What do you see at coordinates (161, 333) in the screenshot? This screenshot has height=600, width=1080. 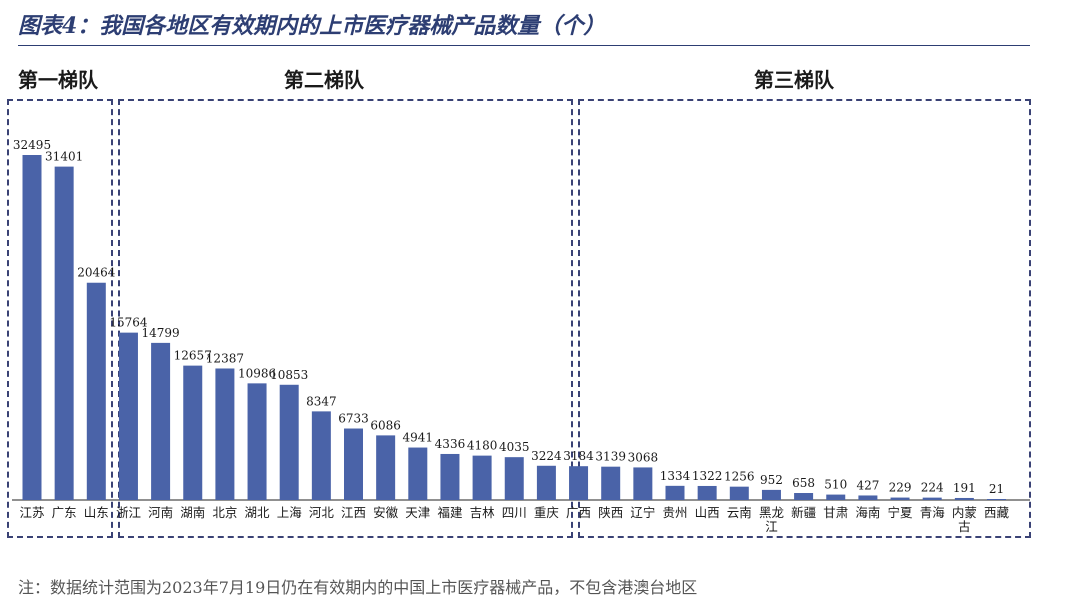 I see `value-label-河南: 14799` at bounding box center [161, 333].